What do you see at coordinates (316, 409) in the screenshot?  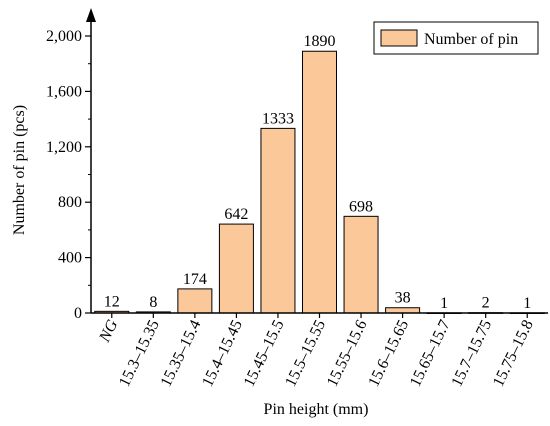 I see `x-axis-title: Pin height (mm)` at bounding box center [316, 409].